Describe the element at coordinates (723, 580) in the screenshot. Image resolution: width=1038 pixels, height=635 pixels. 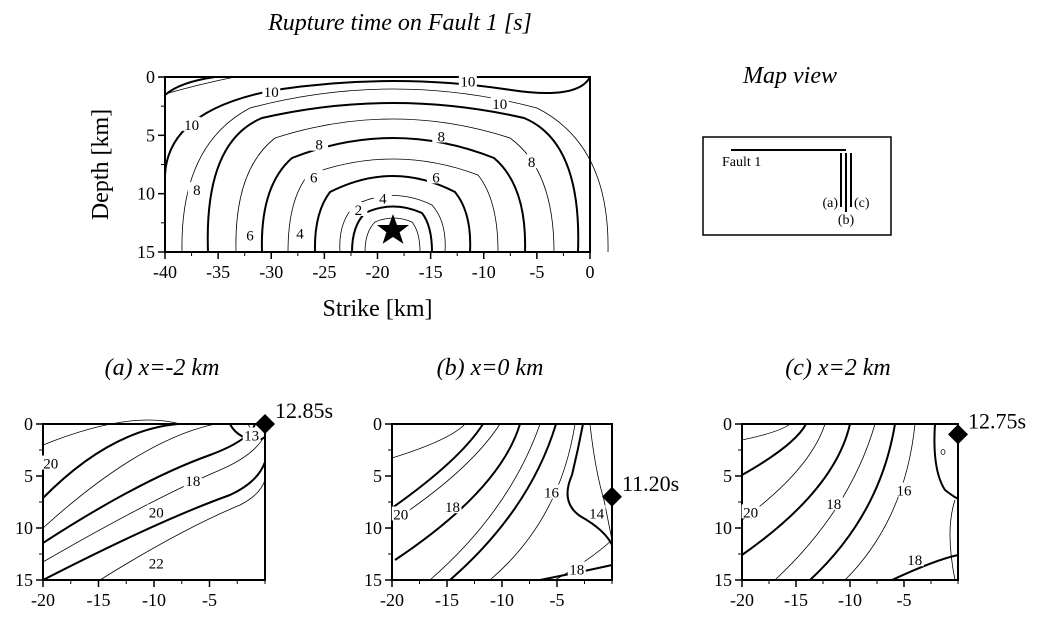
I see `panel-c-ytick-label-3: 15` at that location.